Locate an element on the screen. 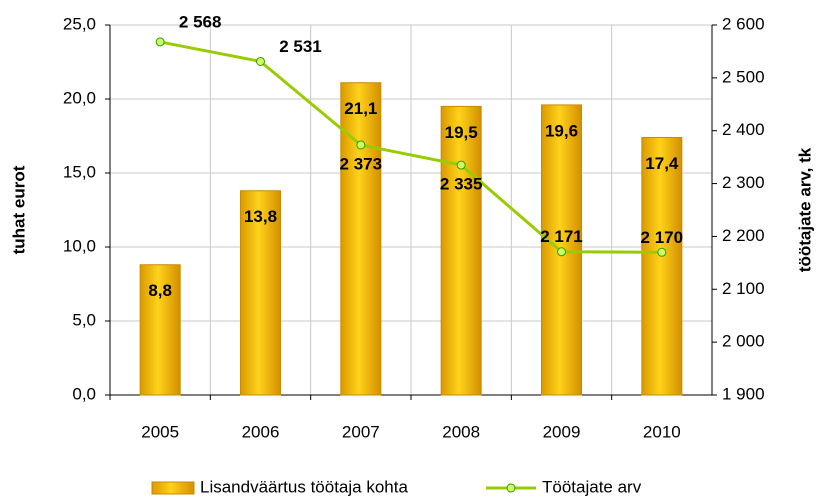  y2-tick-label: 2 200 is located at coordinates (743, 235).